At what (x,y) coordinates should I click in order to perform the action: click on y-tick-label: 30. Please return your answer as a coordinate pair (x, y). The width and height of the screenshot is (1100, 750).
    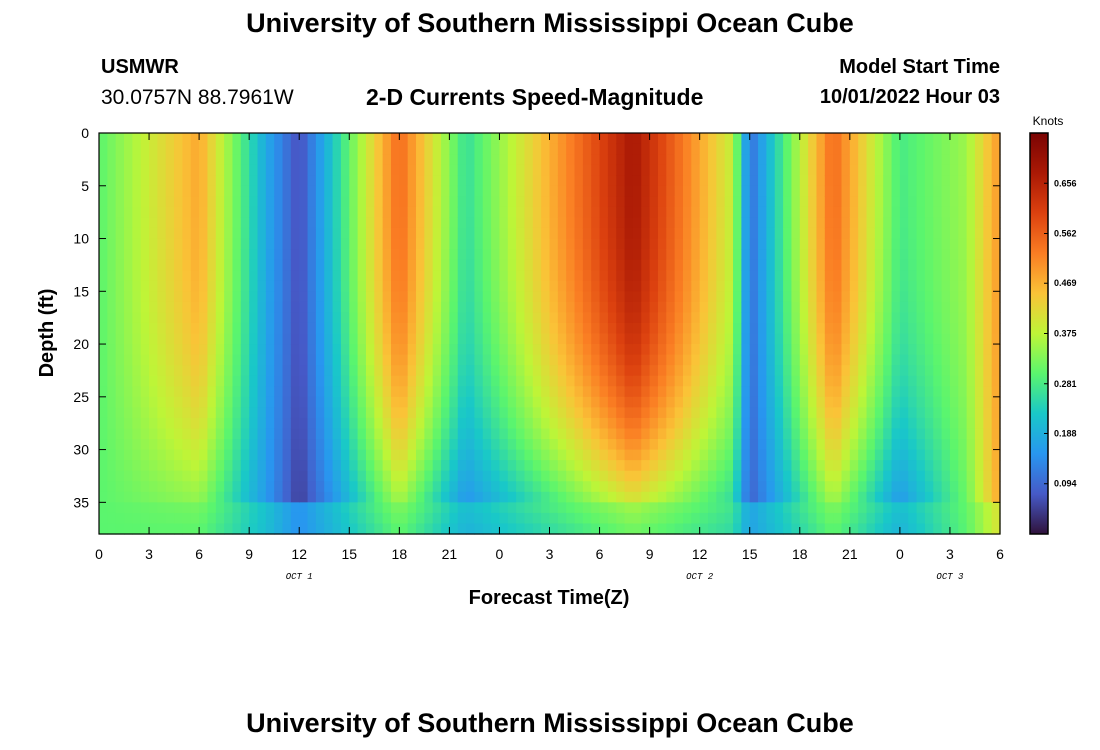
    Looking at the image, I should click on (81, 450).